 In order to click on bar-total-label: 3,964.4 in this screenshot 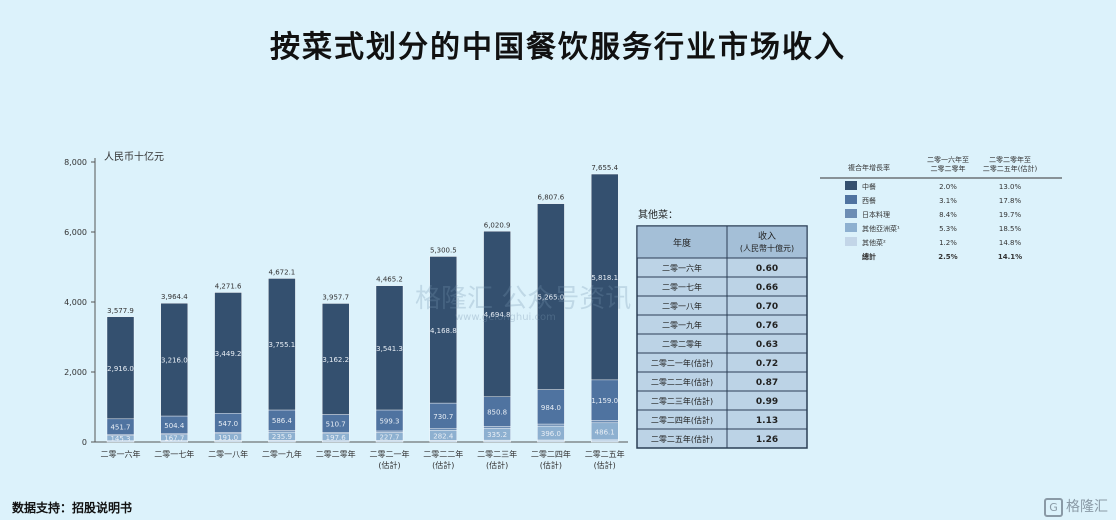, I will do `click(174, 297)`.